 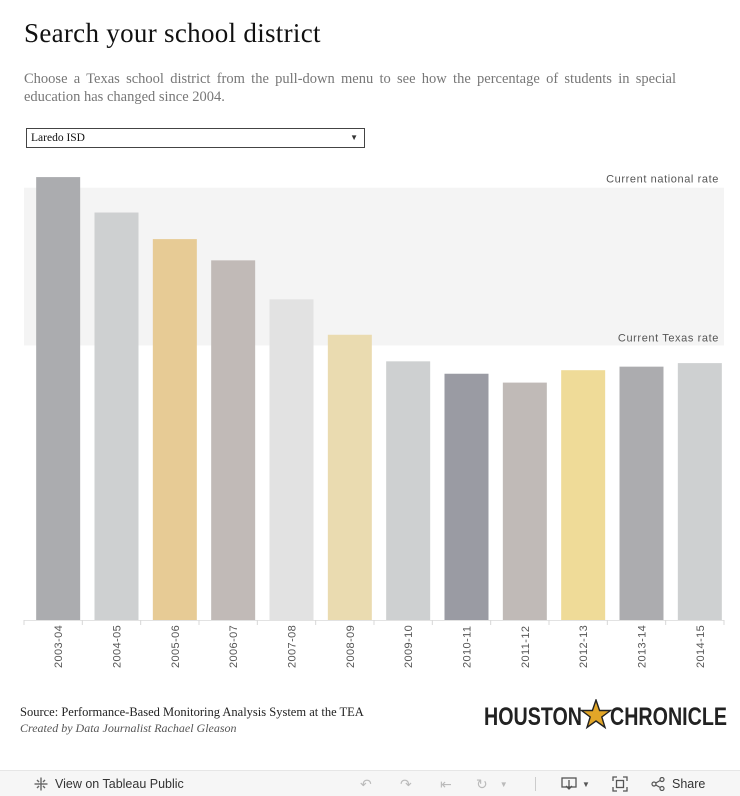 I want to click on fullscreen-button, so click(x=620, y=783).